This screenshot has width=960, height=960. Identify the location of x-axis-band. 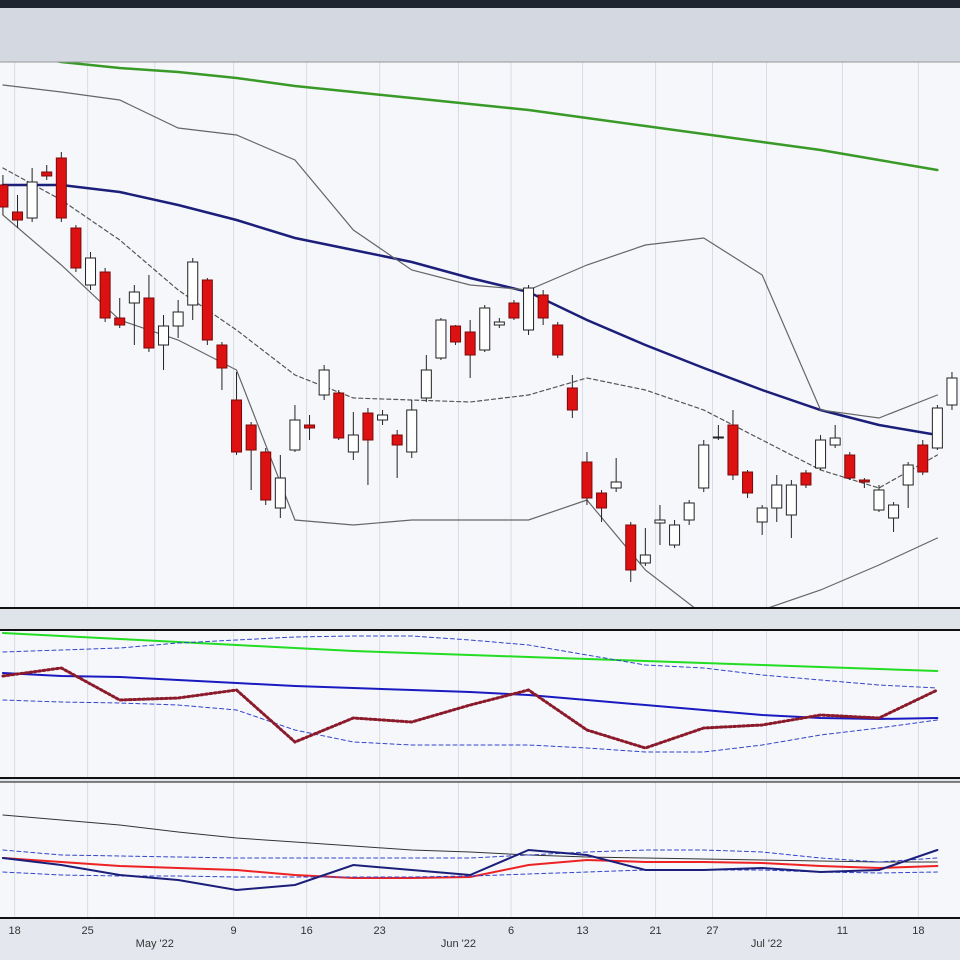
(480, 939).